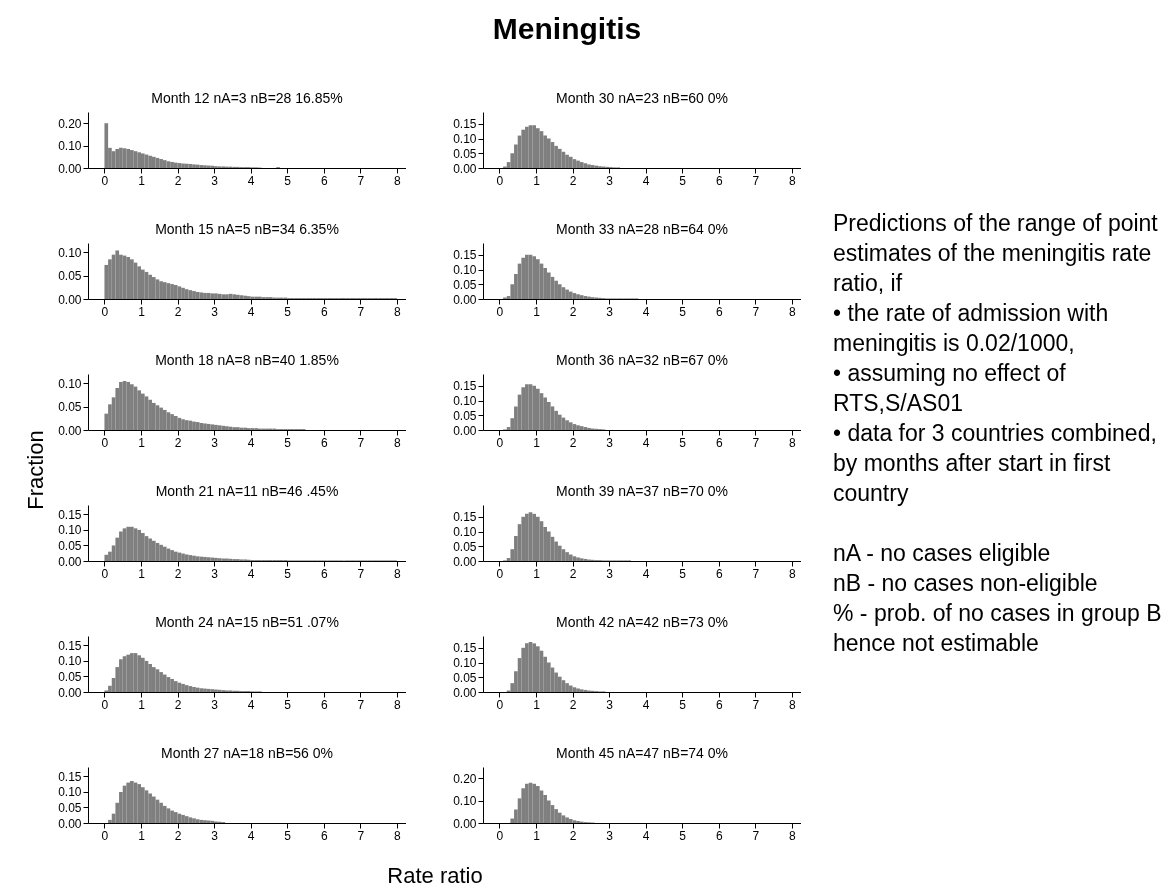 This screenshot has width=1174, height=888. Describe the element at coordinates (998, 598) in the screenshot. I see `text: nA - no cases eligible nB - no cases non-eligible % - prob. of no cases in group B hence not estimable` at that location.